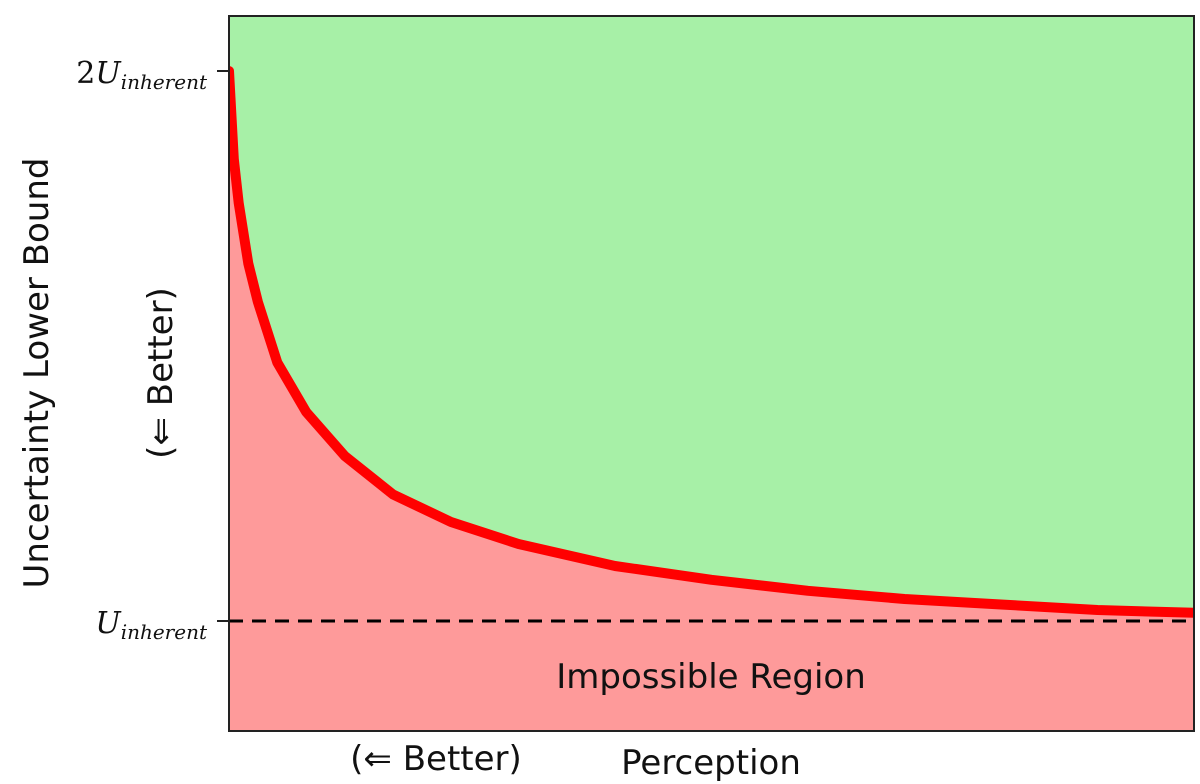  What do you see at coordinates (142, 75) in the screenshot?
I see `y-tick-label: 2Uinherent` at bounding box center [142, 75].